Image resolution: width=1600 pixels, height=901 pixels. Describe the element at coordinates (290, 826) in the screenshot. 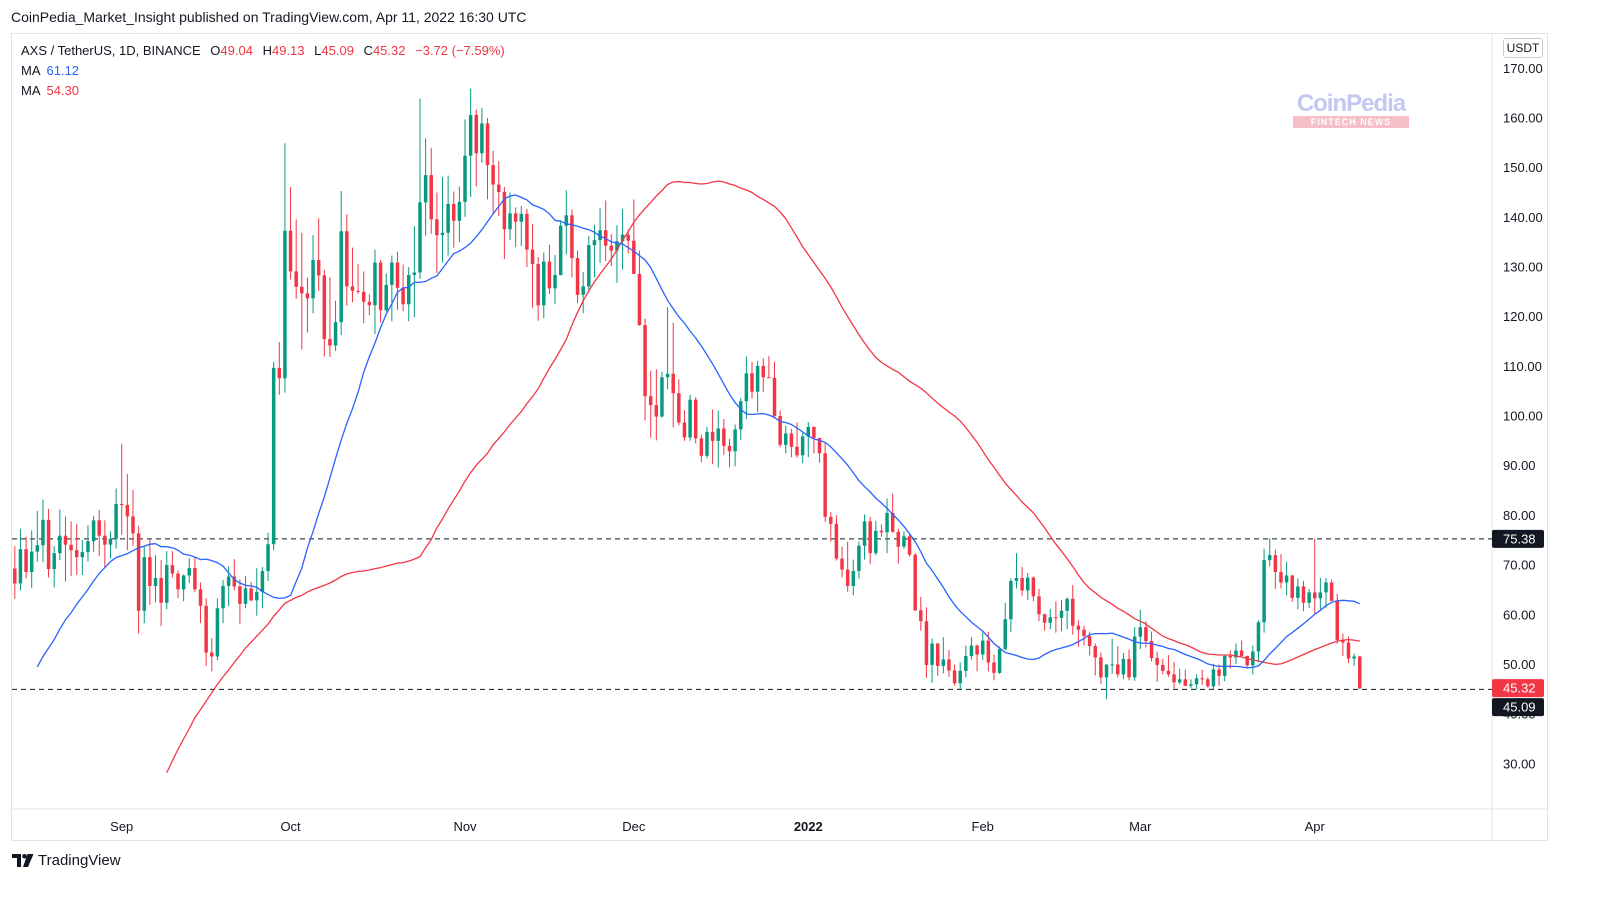

I see `time-tick-label: Oct` at that location.